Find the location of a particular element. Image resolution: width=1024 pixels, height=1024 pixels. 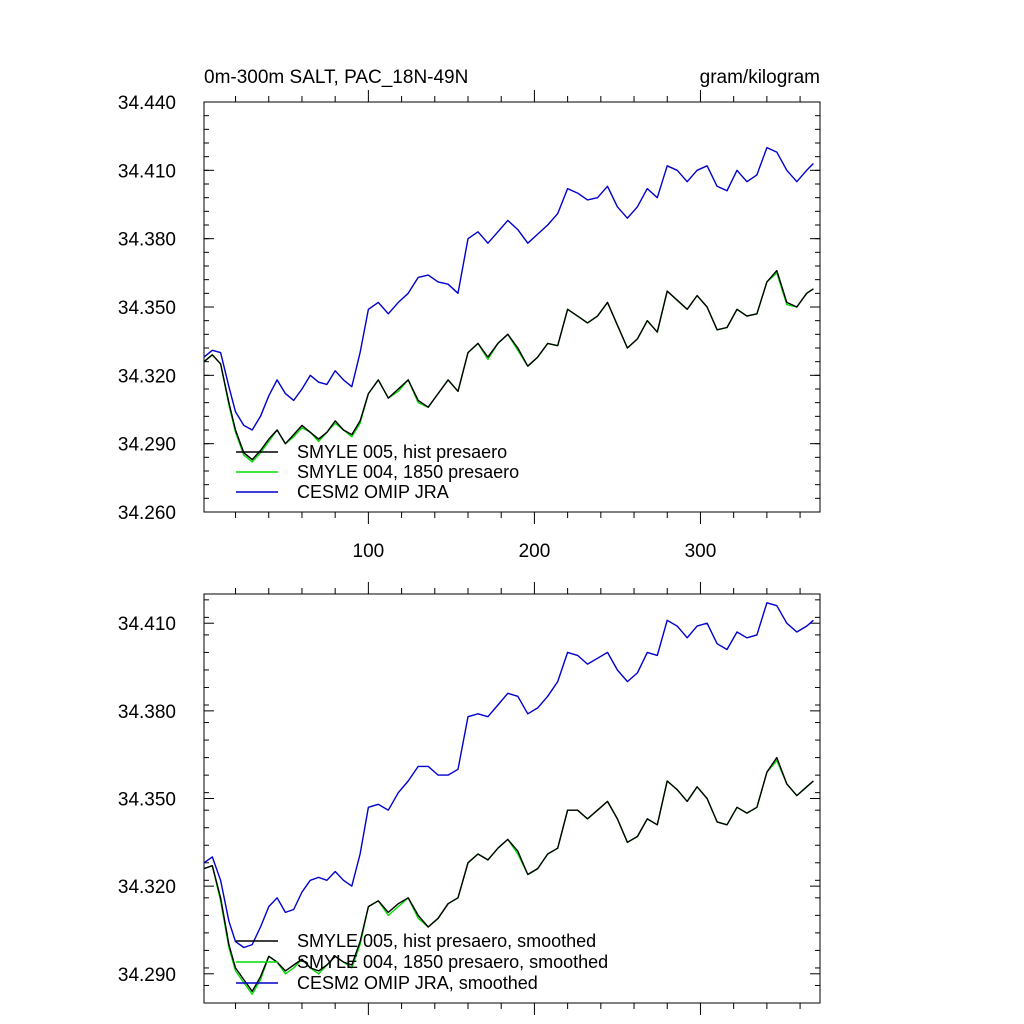

legend-label: CESM2 OMIP JRA, smoothed is located at coordinates (417, 983).